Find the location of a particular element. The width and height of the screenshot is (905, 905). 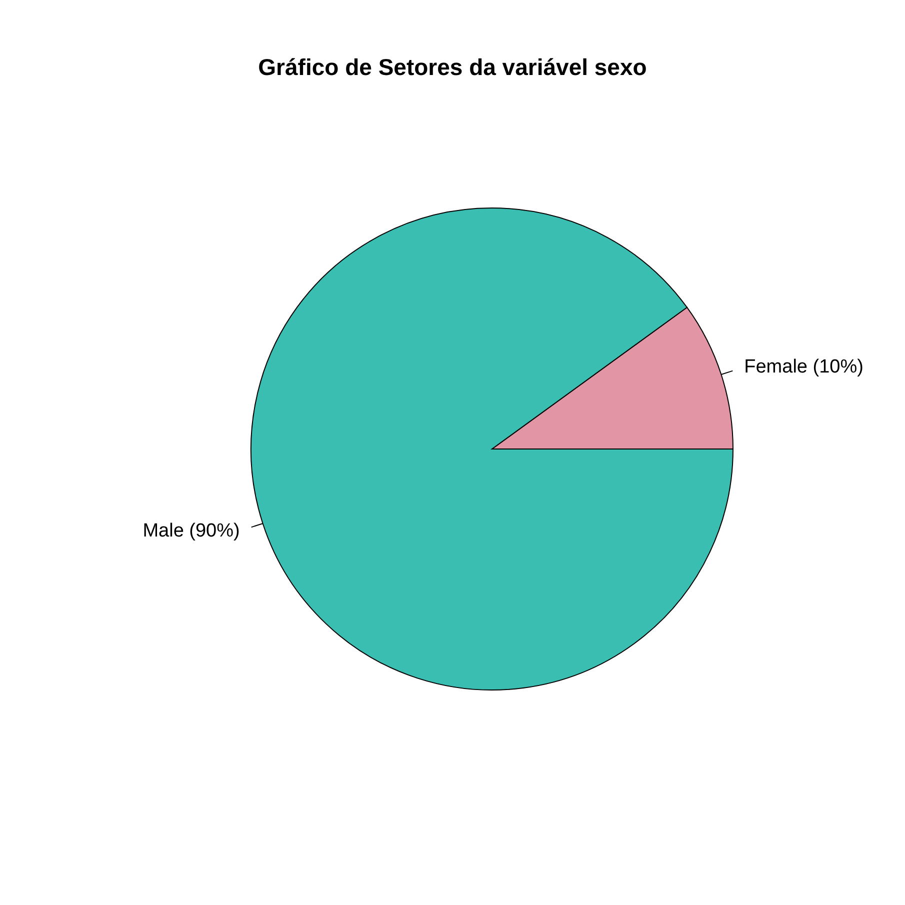

chart-title: Gráfico de Setores da variável sexo is located at coordinates (452, 67).